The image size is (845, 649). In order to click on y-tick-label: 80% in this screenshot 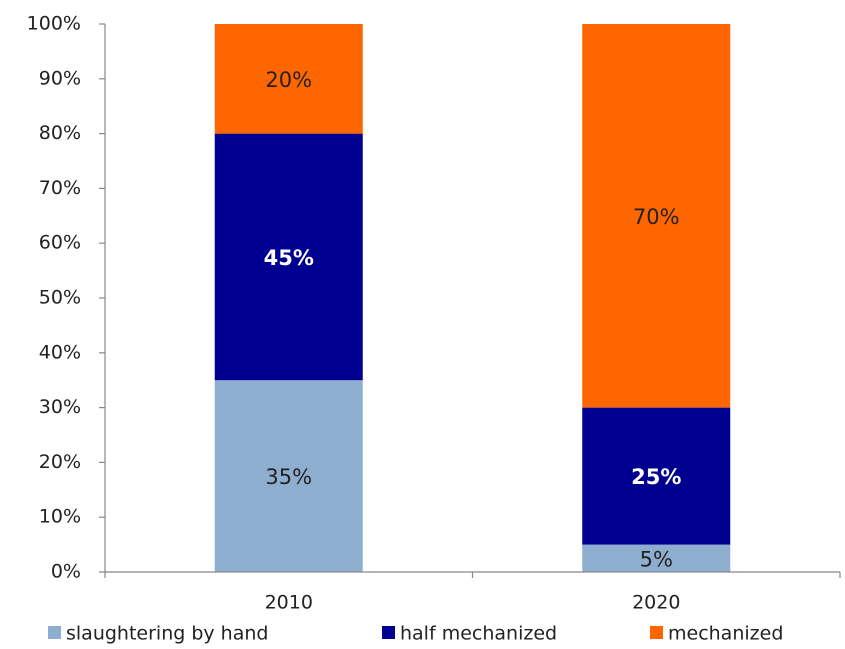, I will do `click(60, 133)`.